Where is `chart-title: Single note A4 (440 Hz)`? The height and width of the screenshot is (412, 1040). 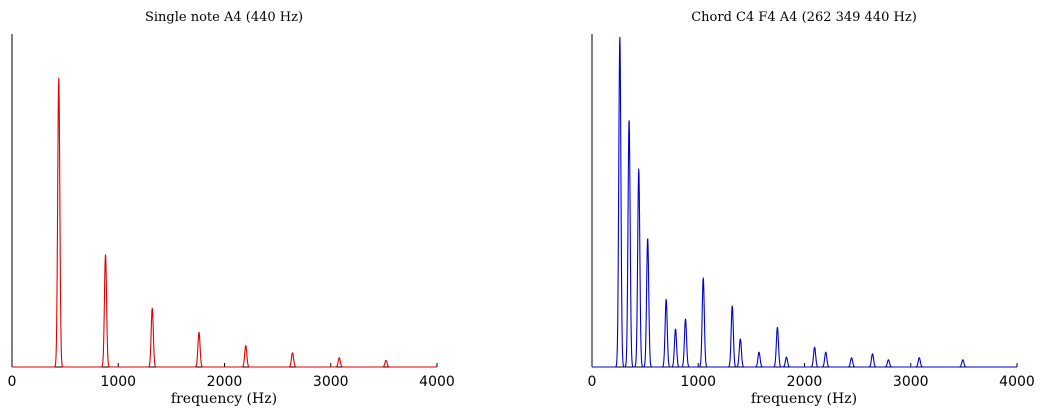
chart-title: Single note A4 (440 Hz) is located at coordinates (224, 17).